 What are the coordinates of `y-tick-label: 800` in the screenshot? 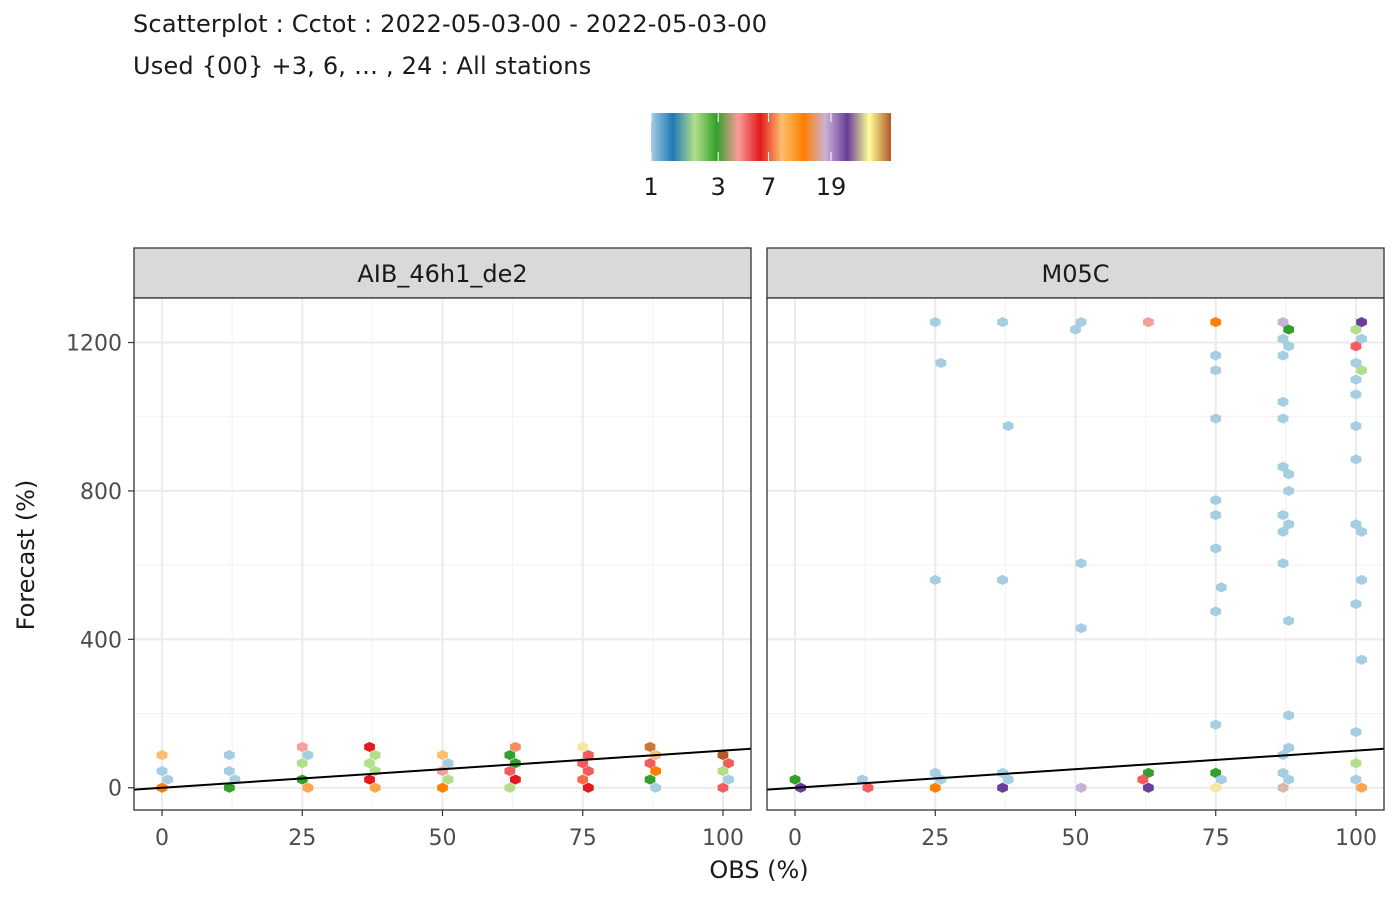 It's located at (101, 492).